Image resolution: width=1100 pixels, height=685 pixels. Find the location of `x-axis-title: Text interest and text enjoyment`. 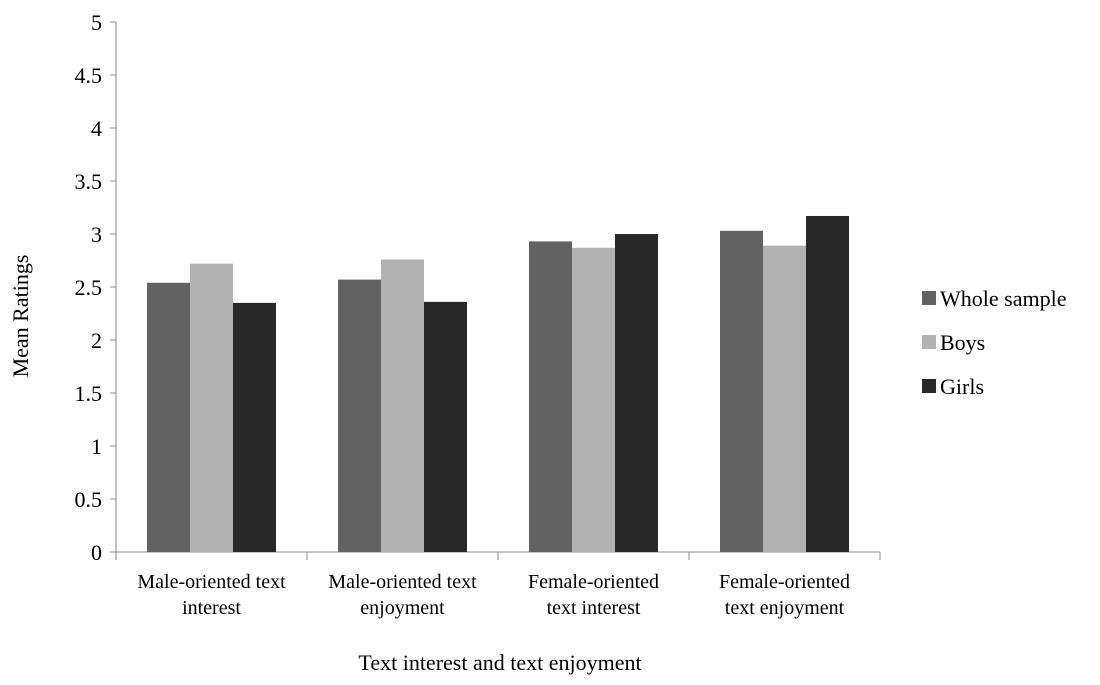

x-axis-title: Text interest and text enjoyment is located at coordinates (499, 662).